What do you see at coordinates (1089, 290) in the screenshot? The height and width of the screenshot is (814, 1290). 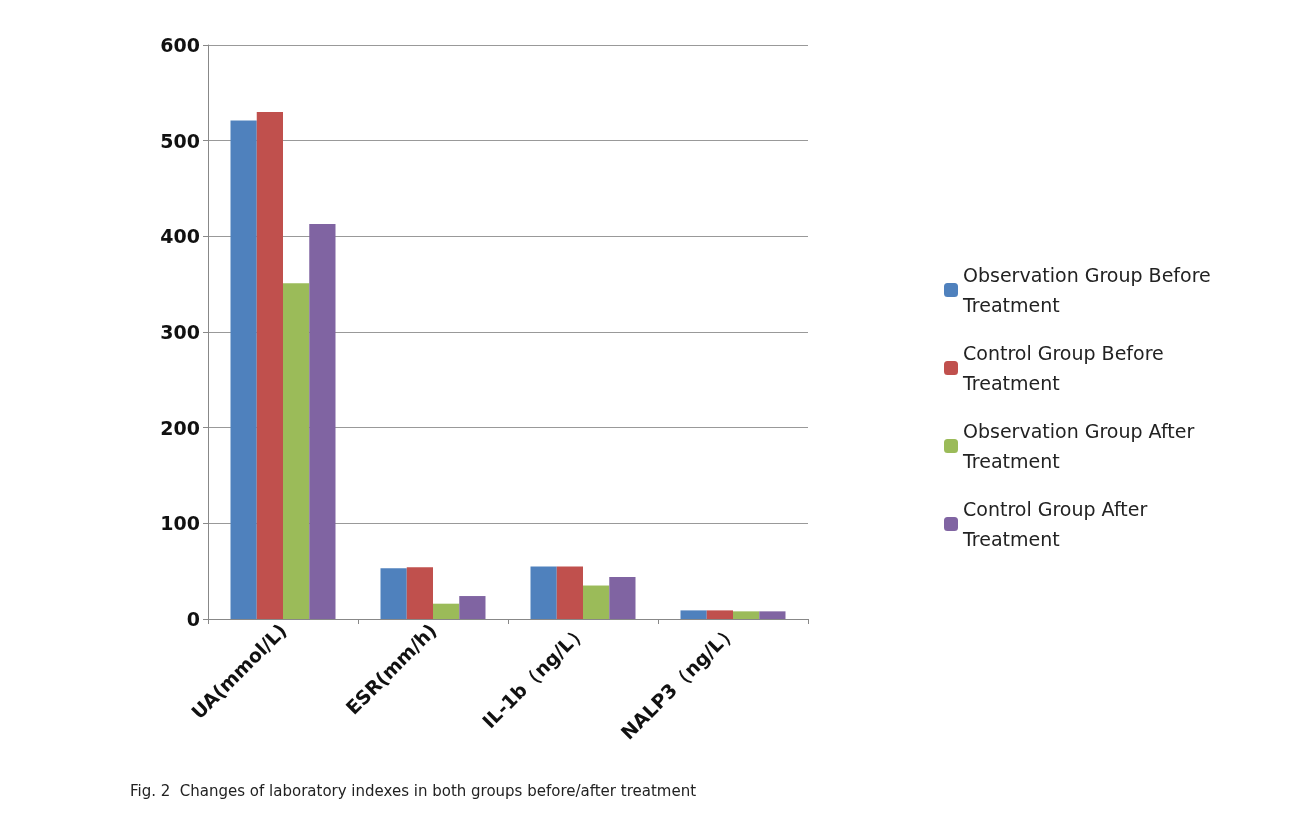 I see `legend-label: Observation Group Before Treatment` at bounding box center [1089, 290].